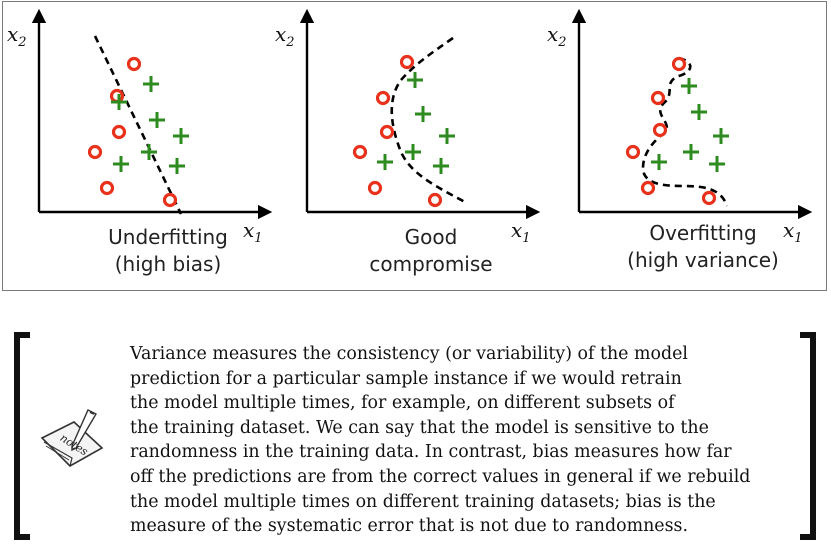  Describe the element at coordinates (431, 251) in the screenshot. I see `panel-caption: Good compromise` at that location.